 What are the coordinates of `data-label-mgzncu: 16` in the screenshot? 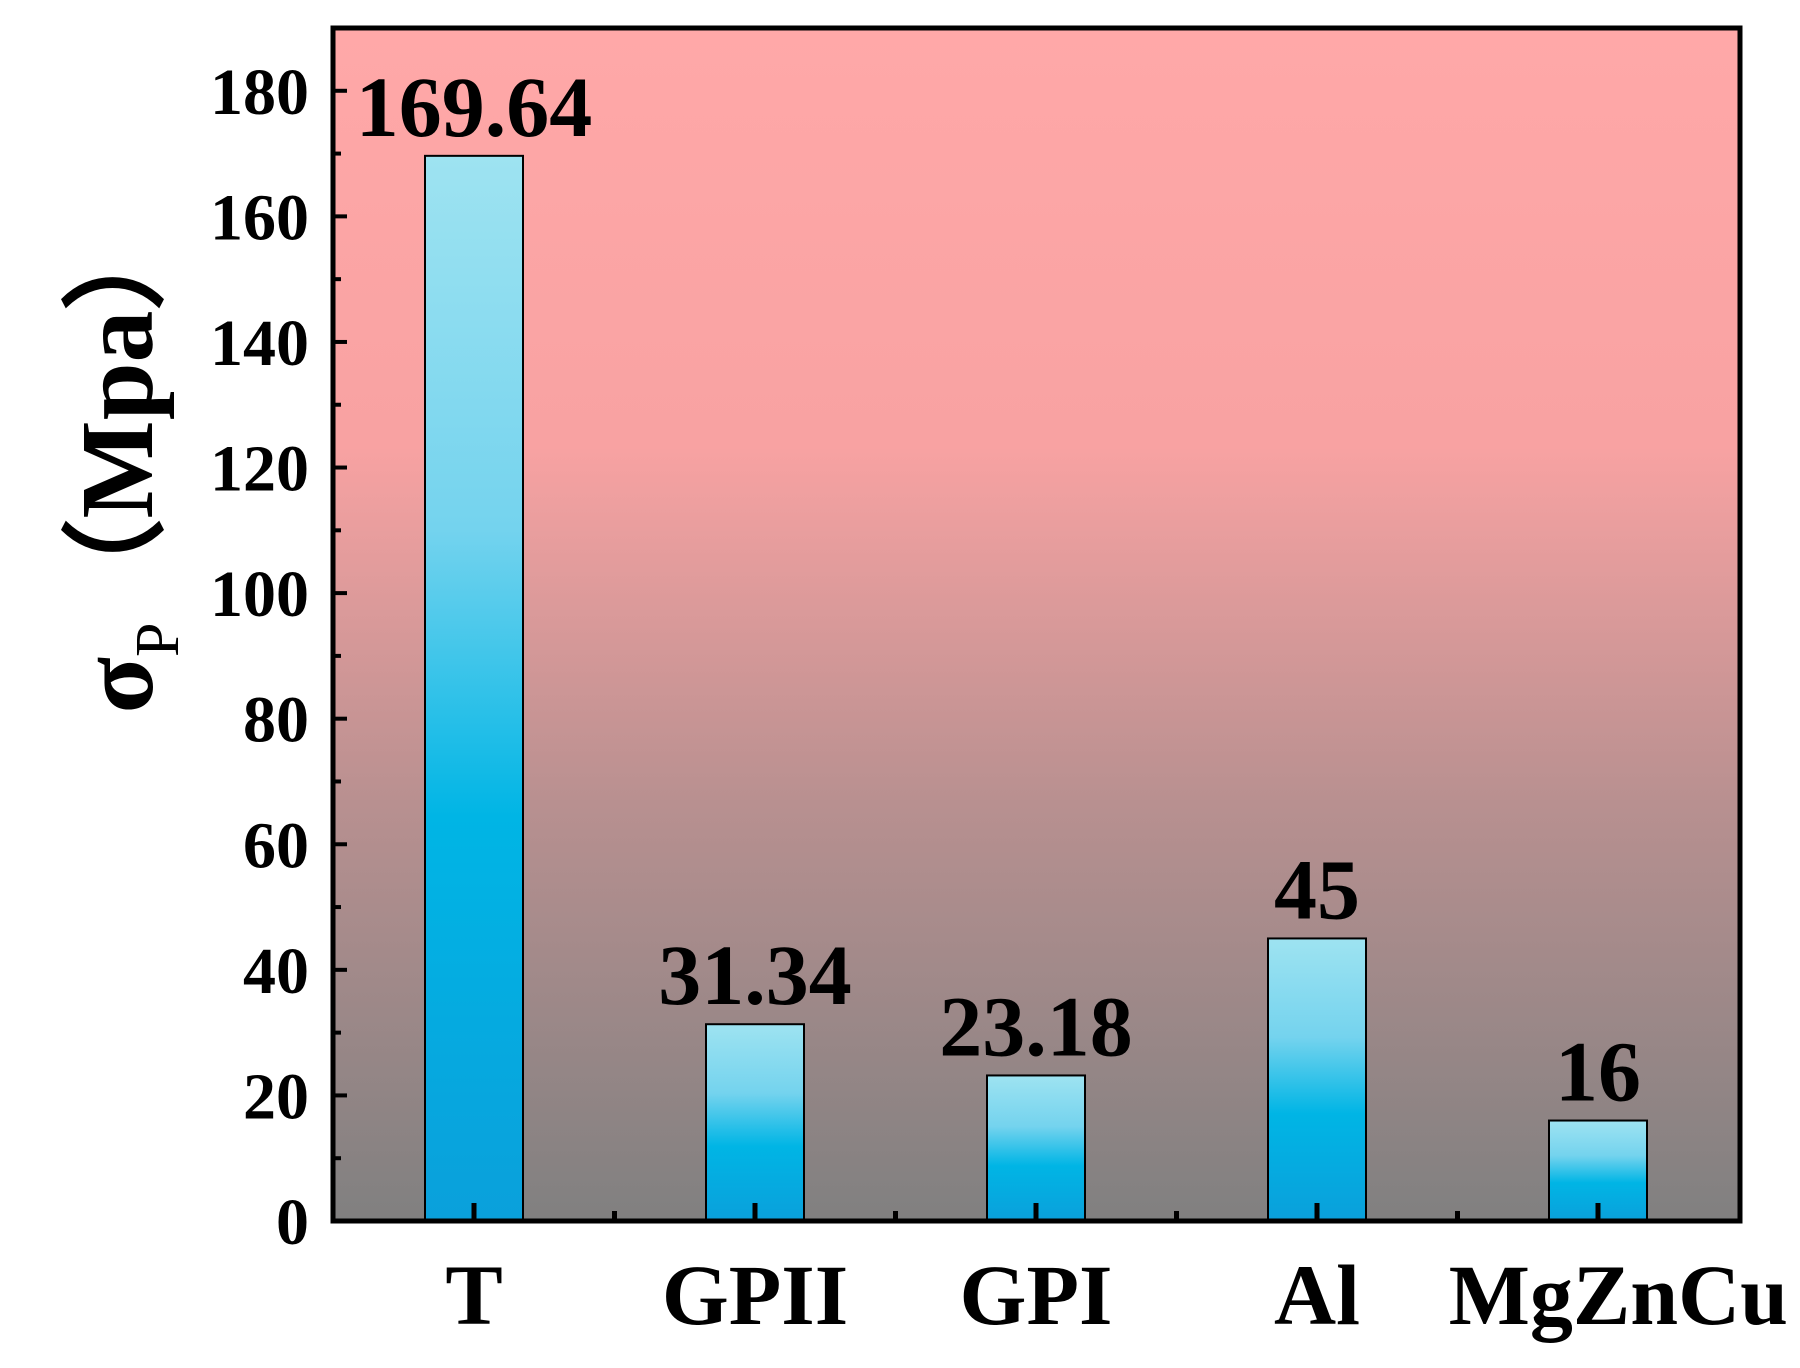 It's located at (1598, 1072).